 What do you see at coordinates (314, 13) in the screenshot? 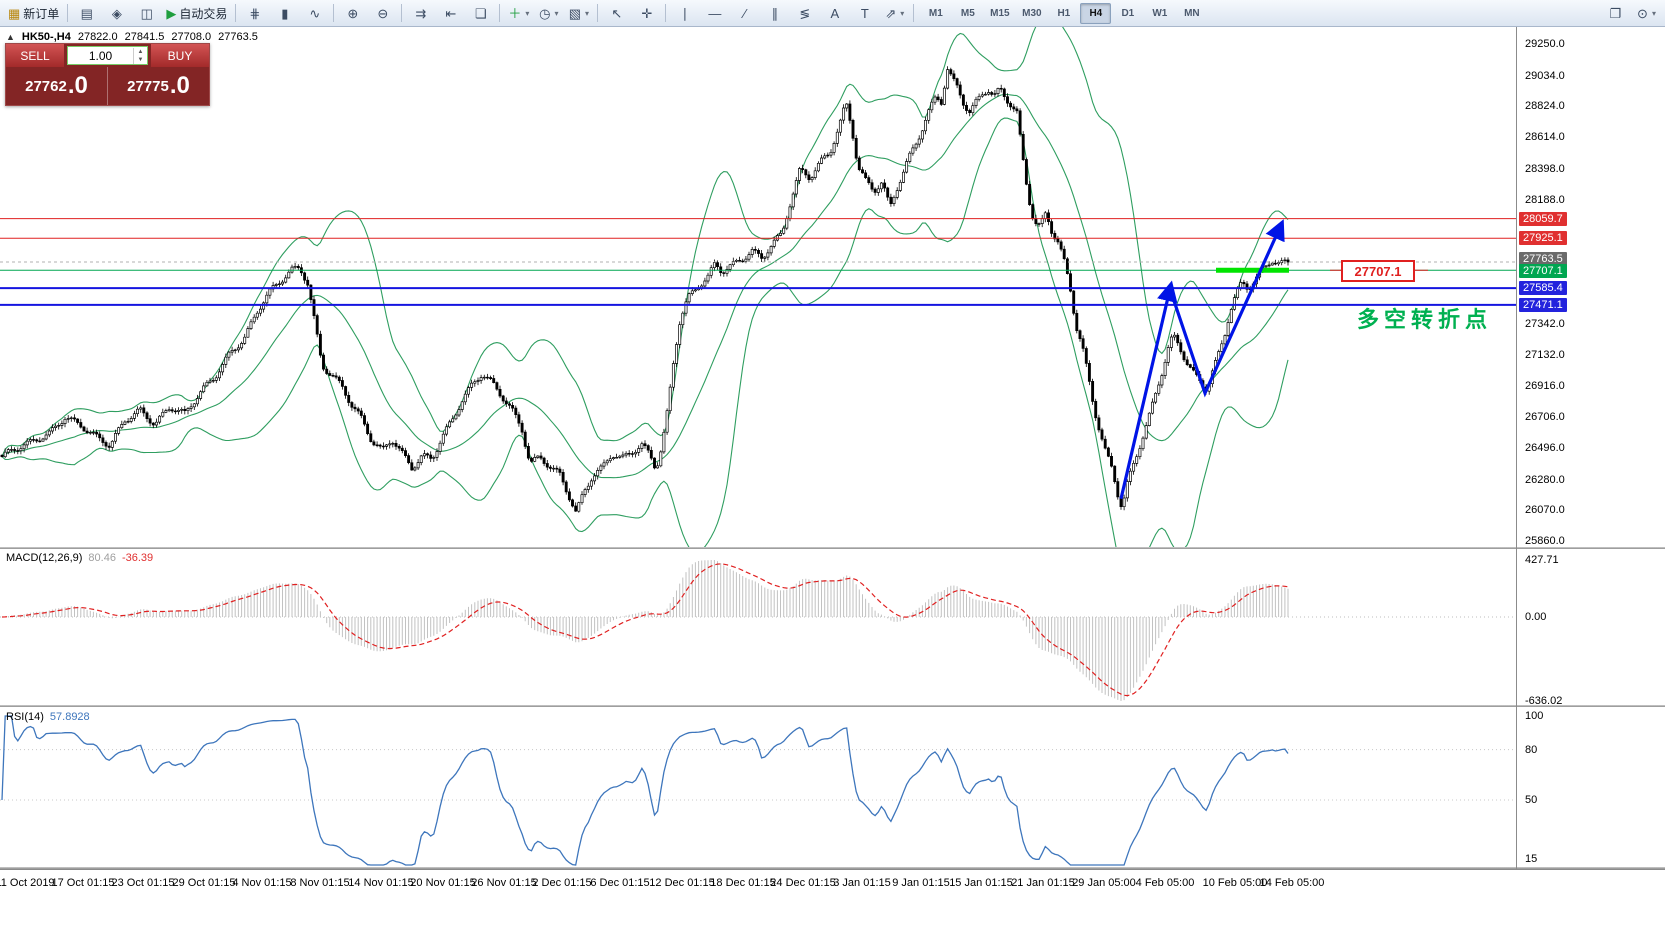
I see `line-chart-button: ∿` at bounding box center [314, 13].